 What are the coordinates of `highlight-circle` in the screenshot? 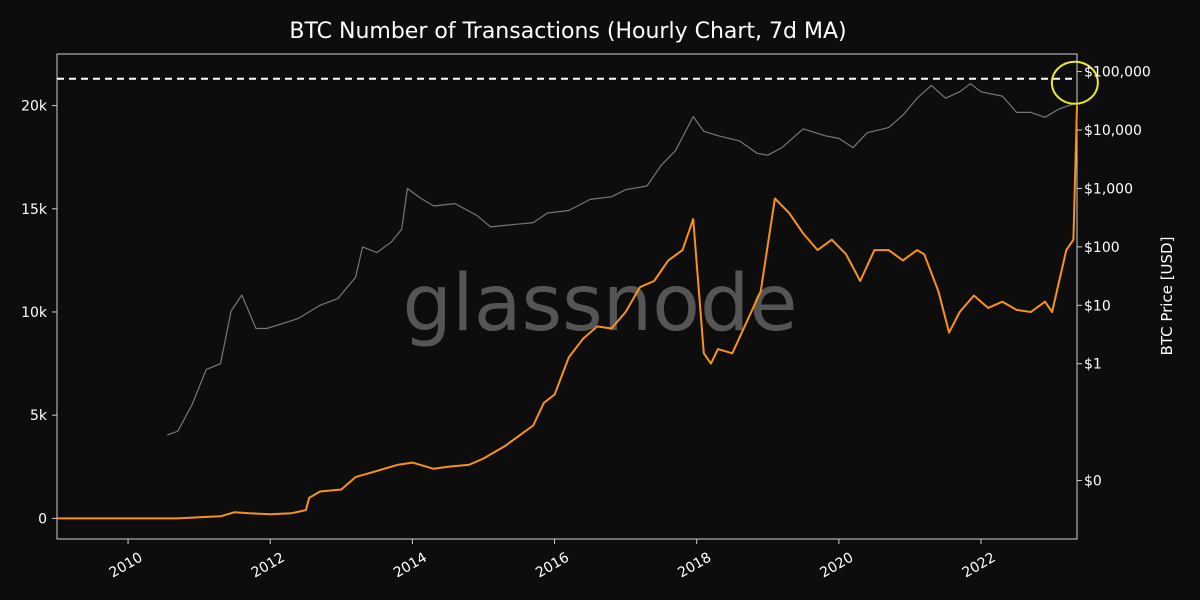 It's located at (1074, 82).